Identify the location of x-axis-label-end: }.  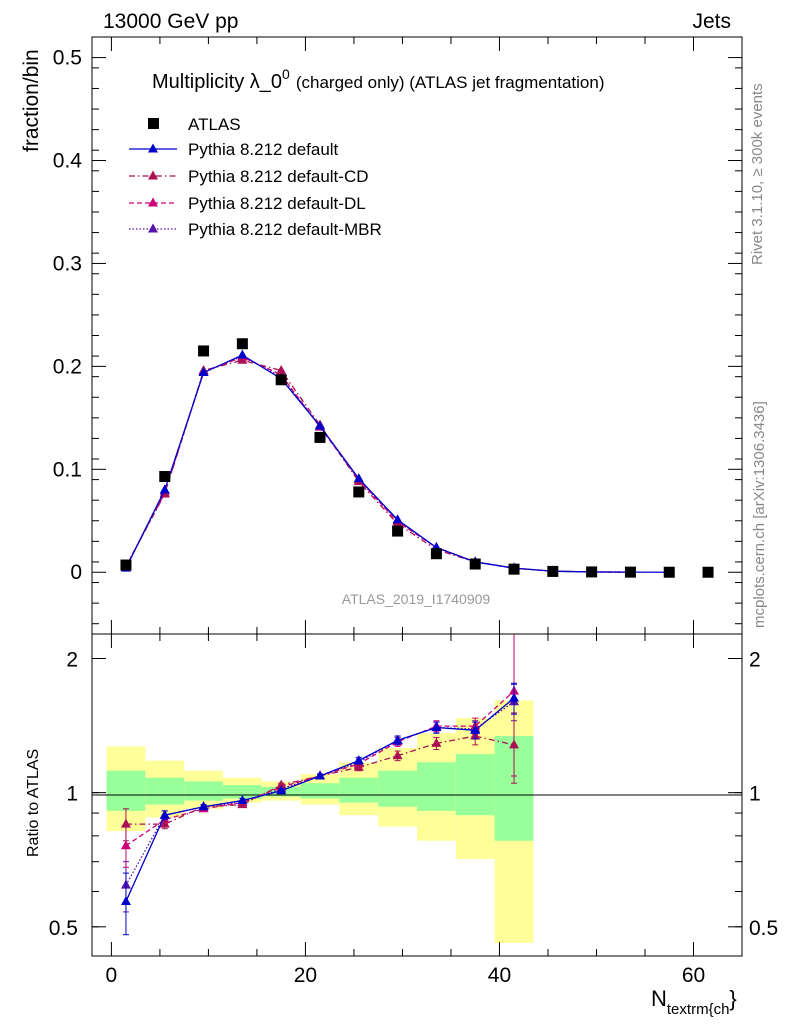
(732, 998).